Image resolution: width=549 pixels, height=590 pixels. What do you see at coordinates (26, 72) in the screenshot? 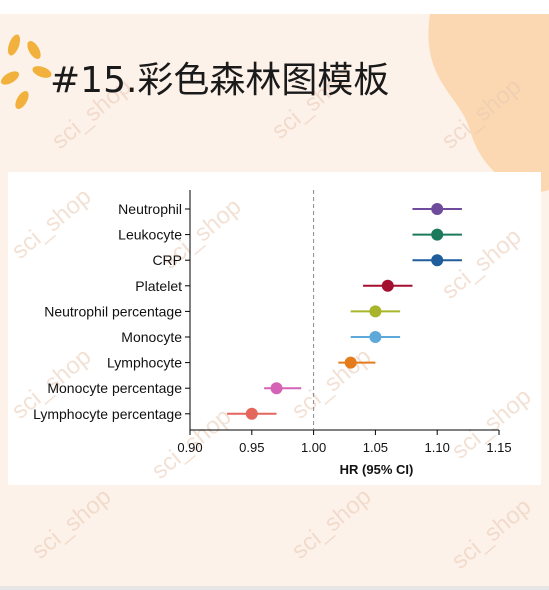
I see `decor-leaves` at bounding box center [26, 72].